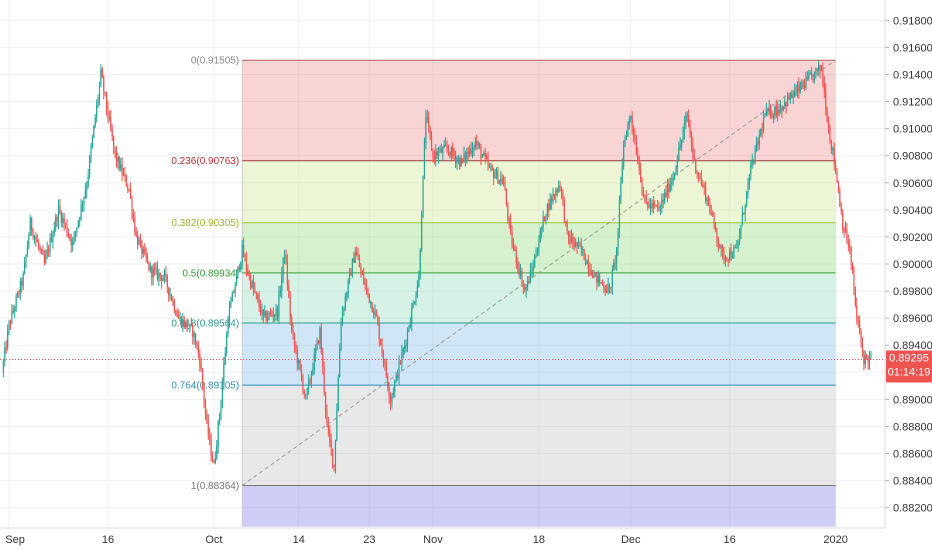  I want to click on price-axis, so click(908, 264).